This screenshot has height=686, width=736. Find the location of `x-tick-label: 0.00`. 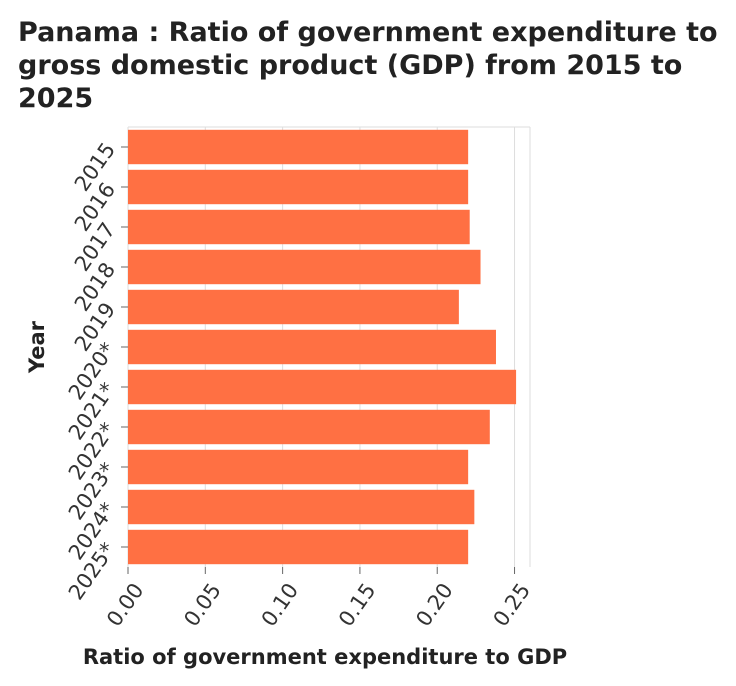

x-tick-label: 0.00 is located at coordinates (125, 605).